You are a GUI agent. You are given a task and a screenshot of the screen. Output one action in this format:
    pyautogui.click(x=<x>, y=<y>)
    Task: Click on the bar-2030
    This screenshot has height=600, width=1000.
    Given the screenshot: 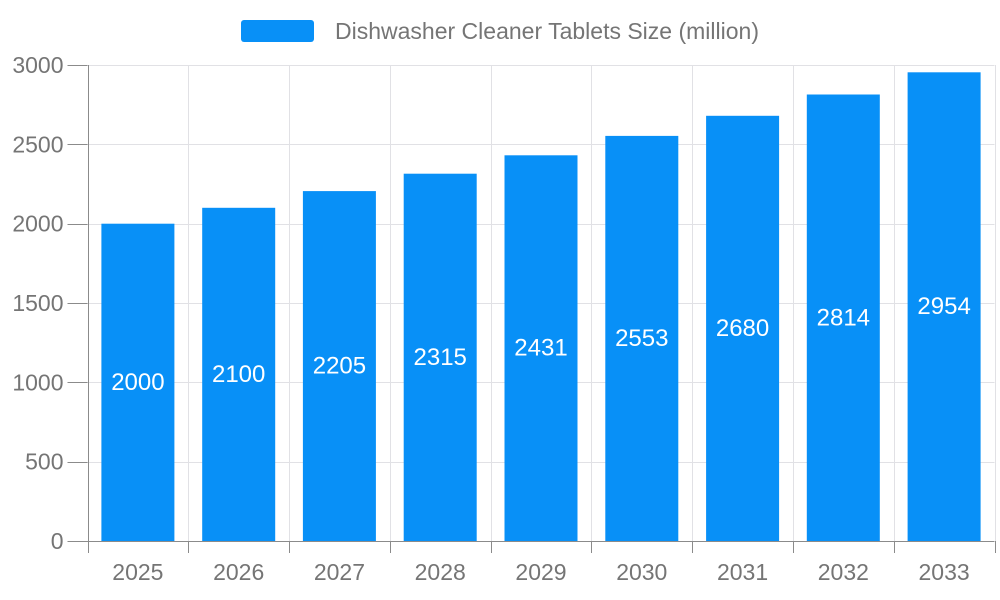 What is the action you would take?
    pyautogui.click(x=642, y=338)
    